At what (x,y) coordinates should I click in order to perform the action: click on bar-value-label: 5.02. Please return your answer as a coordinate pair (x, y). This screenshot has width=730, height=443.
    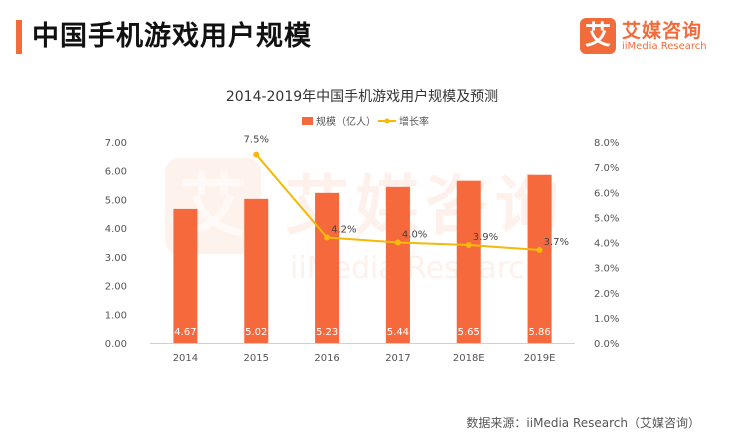
    Looking at the image, I should click on (256, 332).